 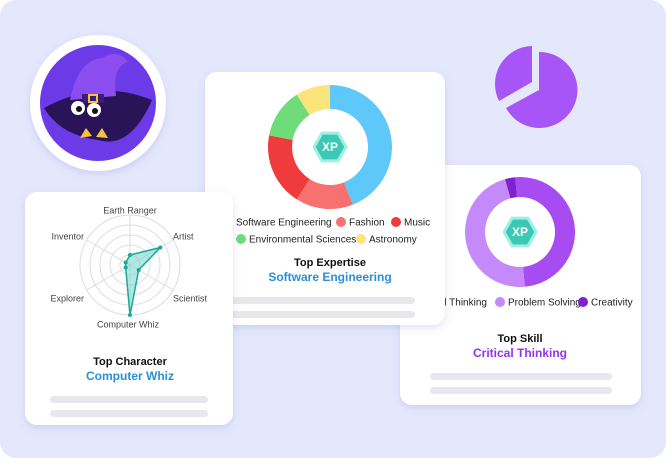 I want to click on radar-label: Computer Whiz, so click(x=128, y=324).